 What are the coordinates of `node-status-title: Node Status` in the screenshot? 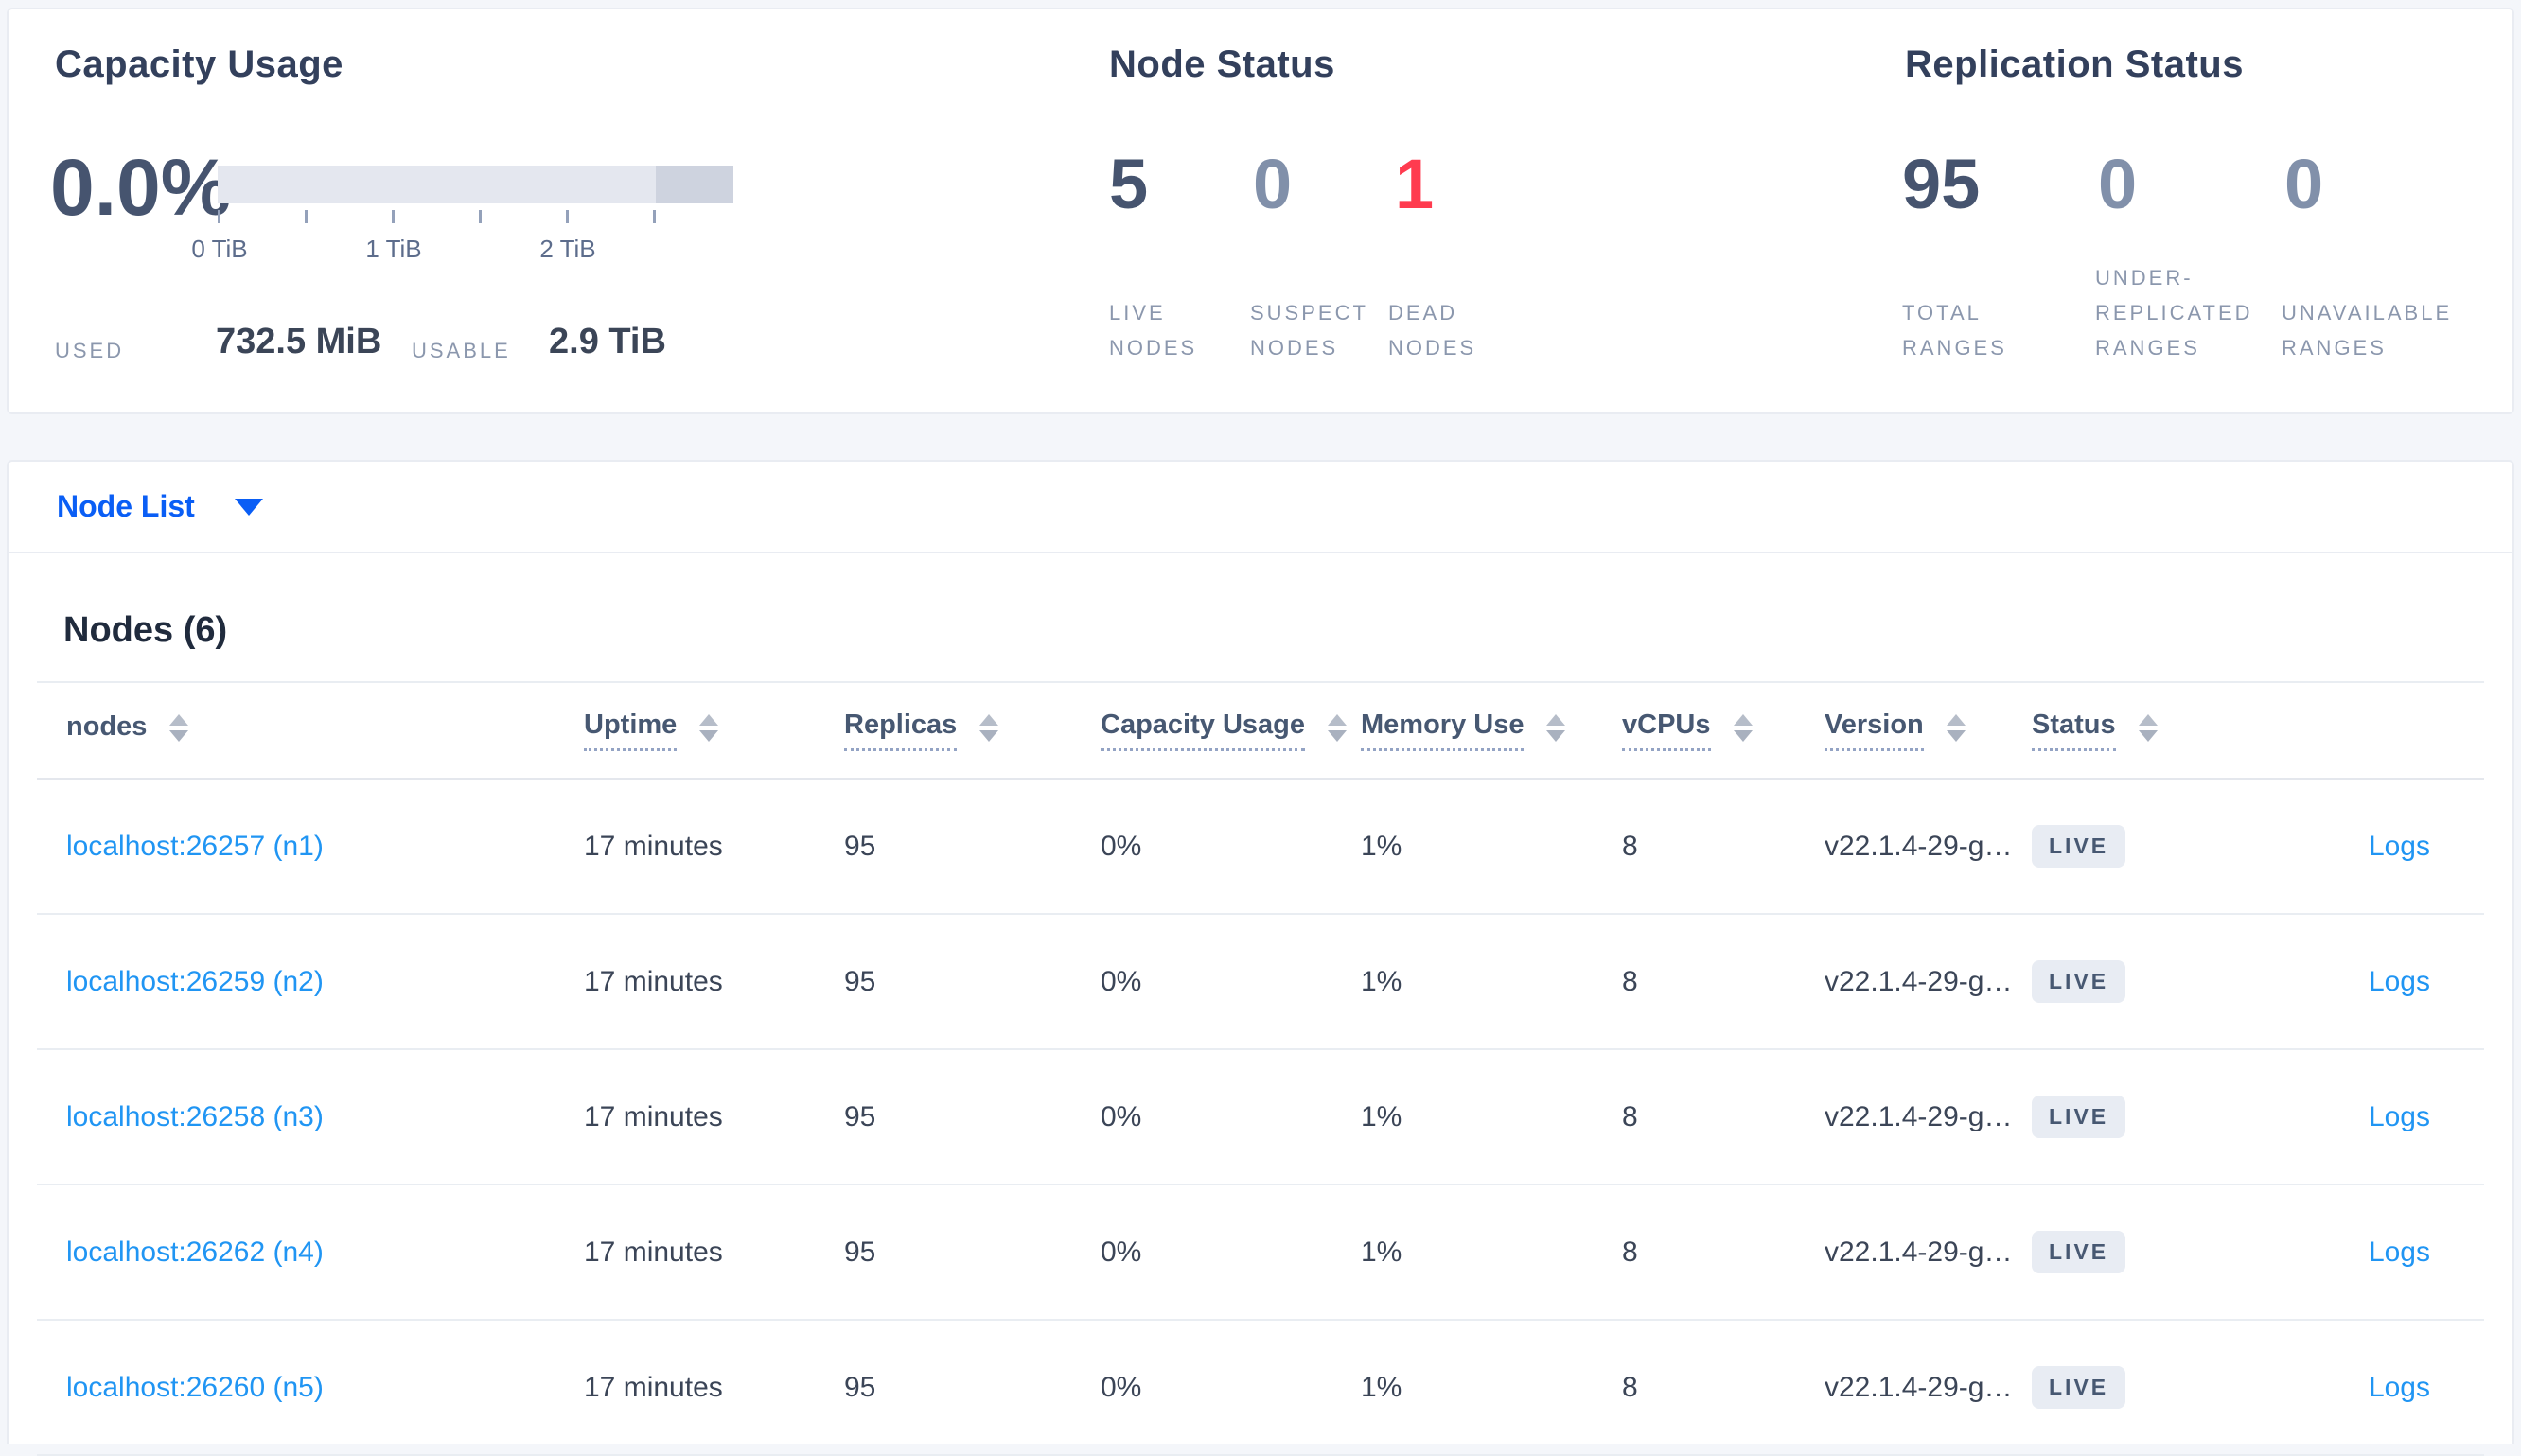 It's located at (1222, 64).